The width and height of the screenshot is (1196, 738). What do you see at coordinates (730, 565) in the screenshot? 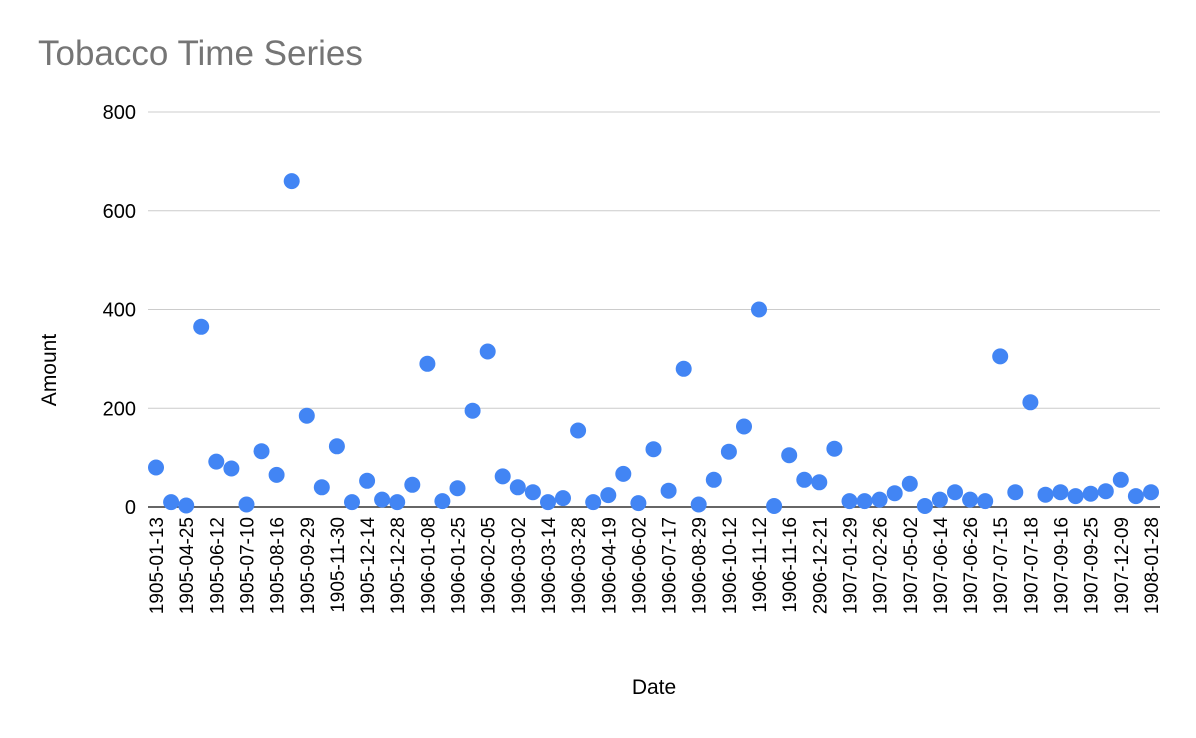
I see `x-tick-label: 1906-10-12` at bounding box center [730, 565].